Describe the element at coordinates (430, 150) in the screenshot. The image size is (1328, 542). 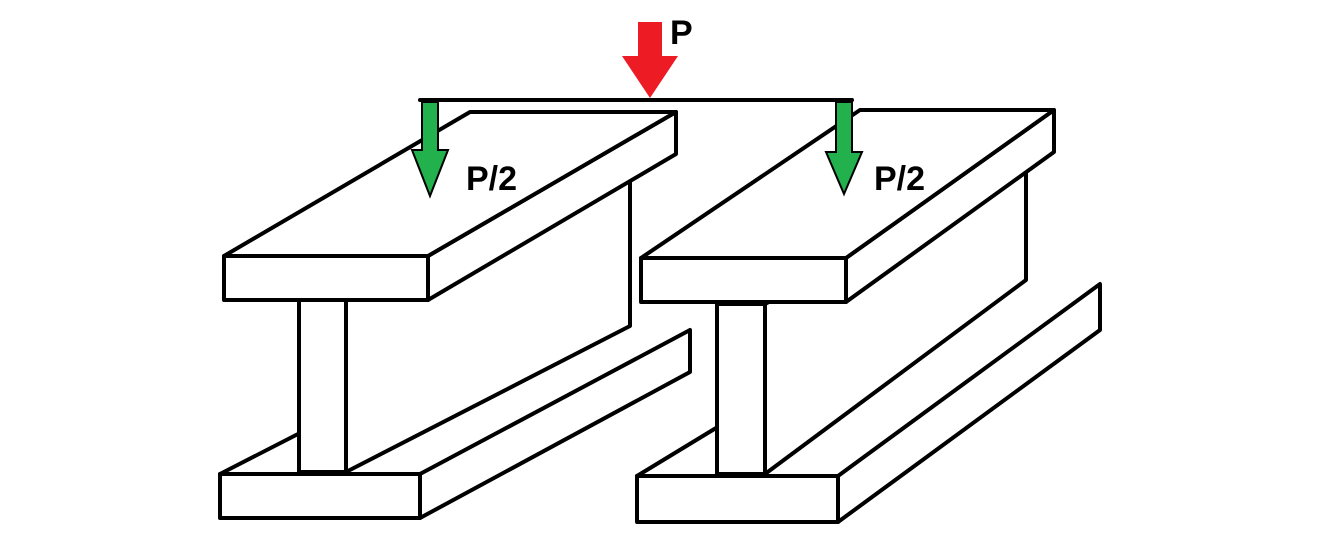
I see `left-load-arrow` at that location.